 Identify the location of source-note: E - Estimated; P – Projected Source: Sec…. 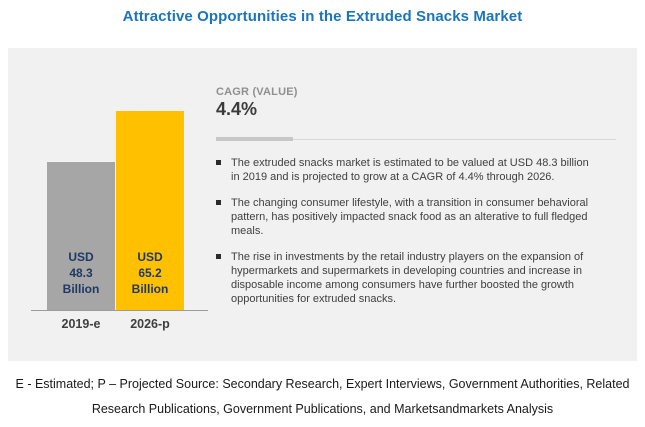
(322, 397).